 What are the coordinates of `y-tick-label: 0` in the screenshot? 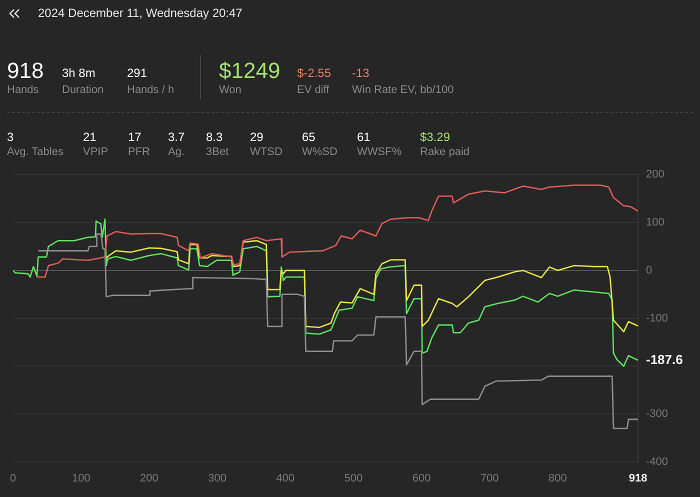 It's located at (649, 270).